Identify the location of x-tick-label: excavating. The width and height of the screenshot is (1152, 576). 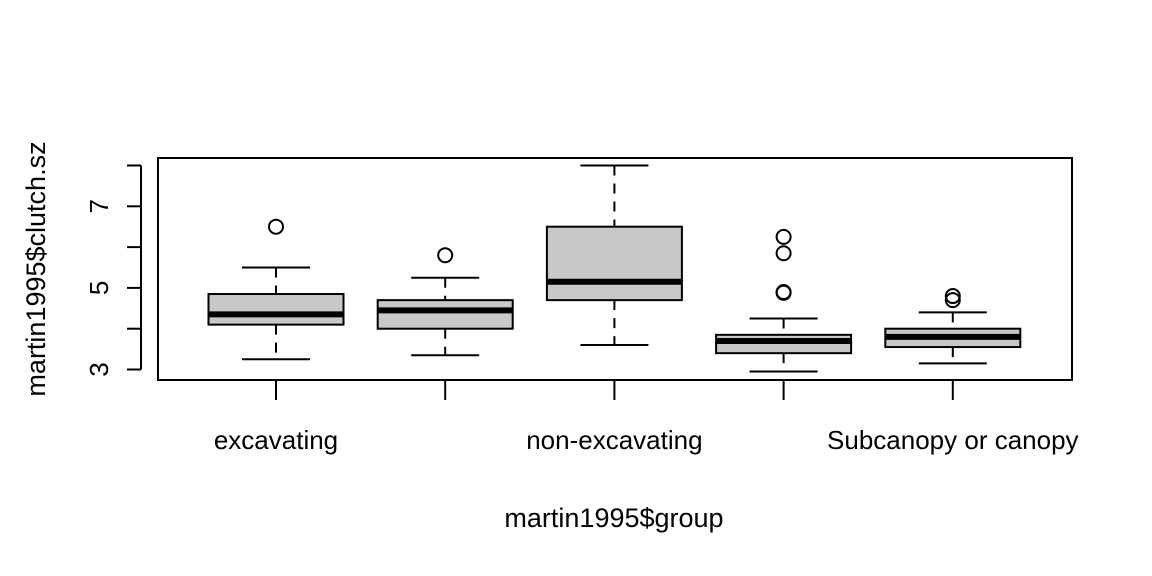
(276, 440).